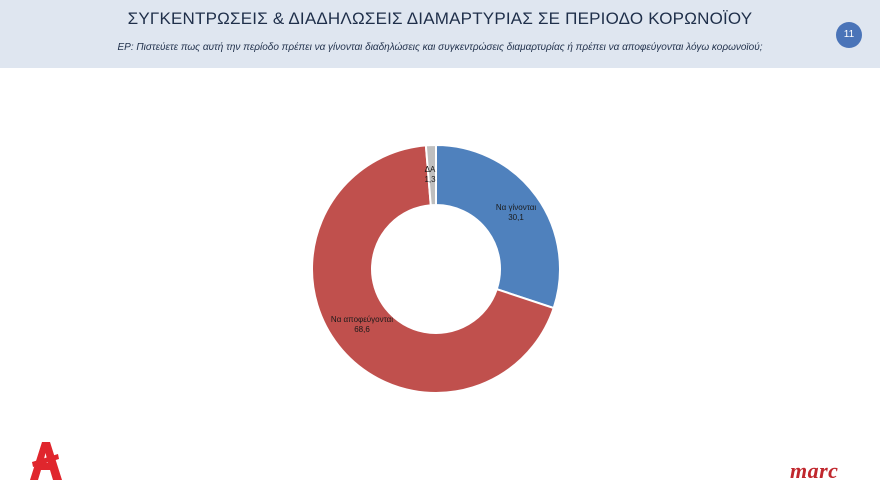 This screenshot has height=495, width=880. What do you see at coordinates (430, 169) in the screenshot?
I see `slice-label-2: ΔΑ` at bounding box center [430, 169].